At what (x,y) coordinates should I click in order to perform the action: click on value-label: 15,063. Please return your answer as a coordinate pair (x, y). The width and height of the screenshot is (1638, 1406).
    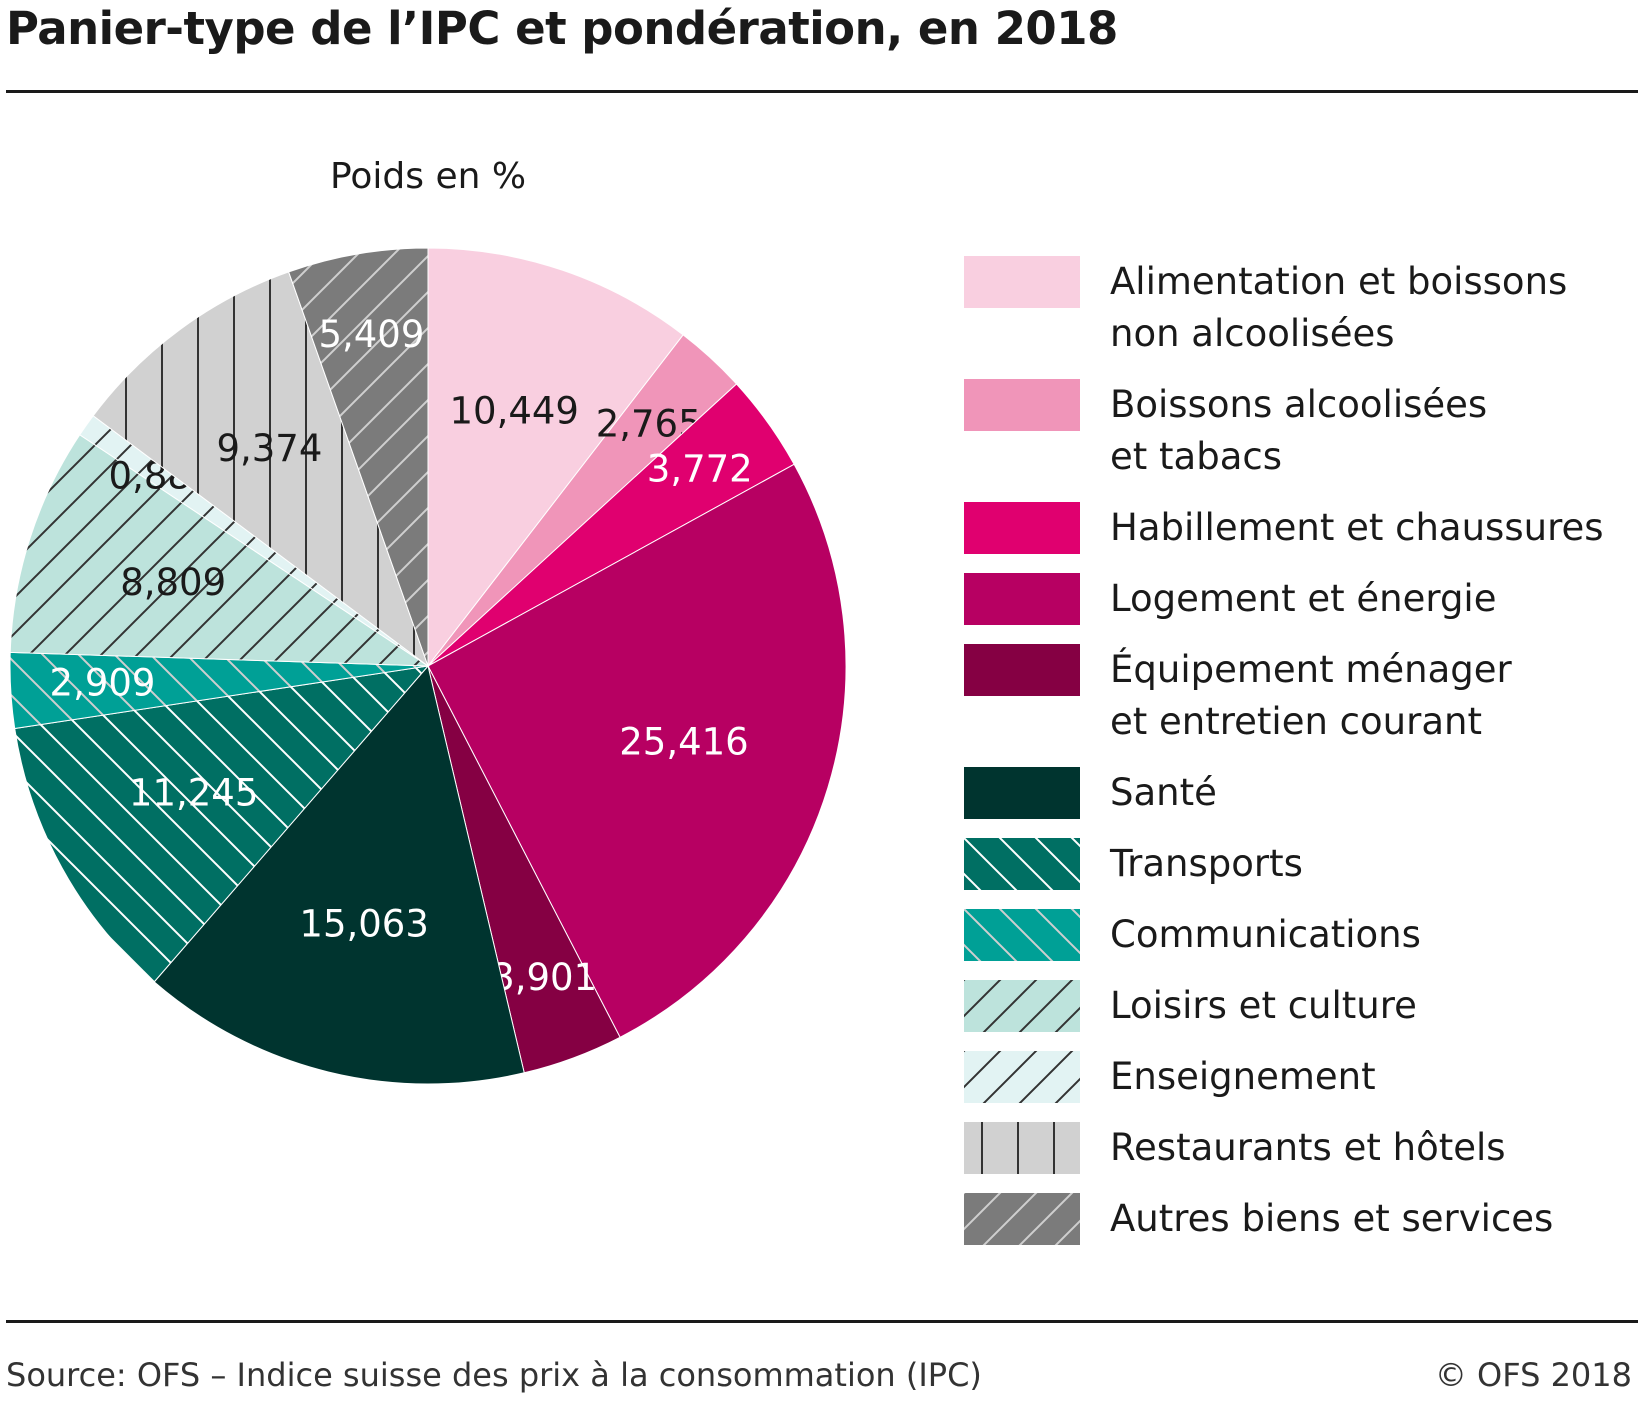
    Looking at the image, I should click on (363, 923).